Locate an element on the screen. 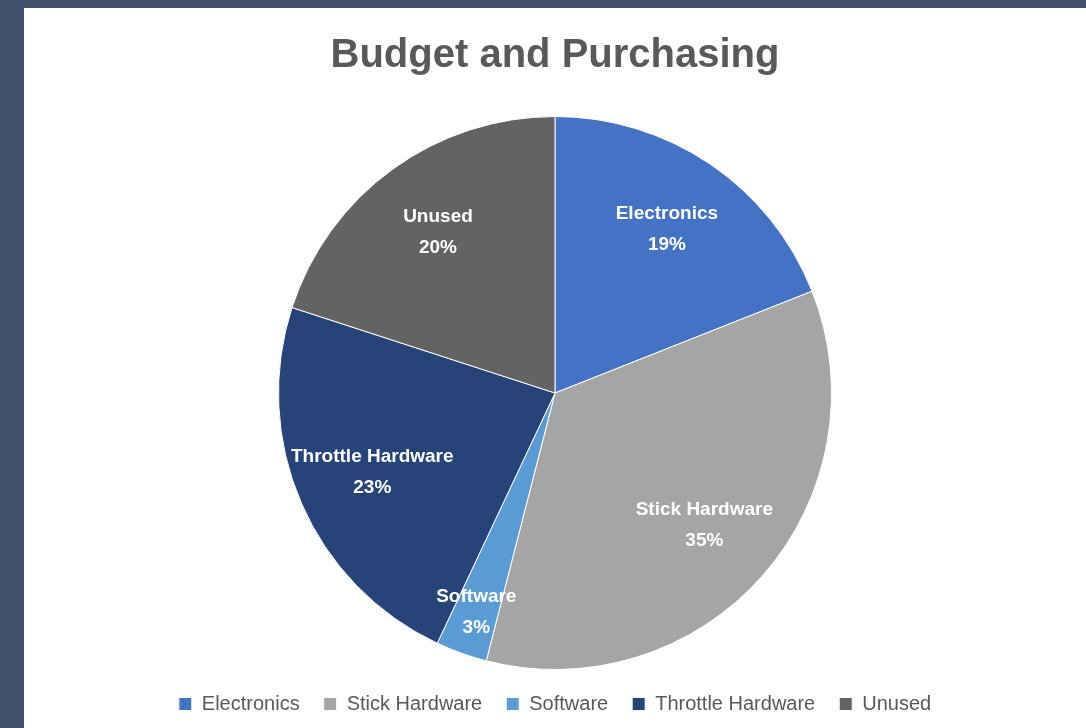 The width and height of the screenshot is (1086, 728). slice-label: Electronics is located at coordinates (667, 212).